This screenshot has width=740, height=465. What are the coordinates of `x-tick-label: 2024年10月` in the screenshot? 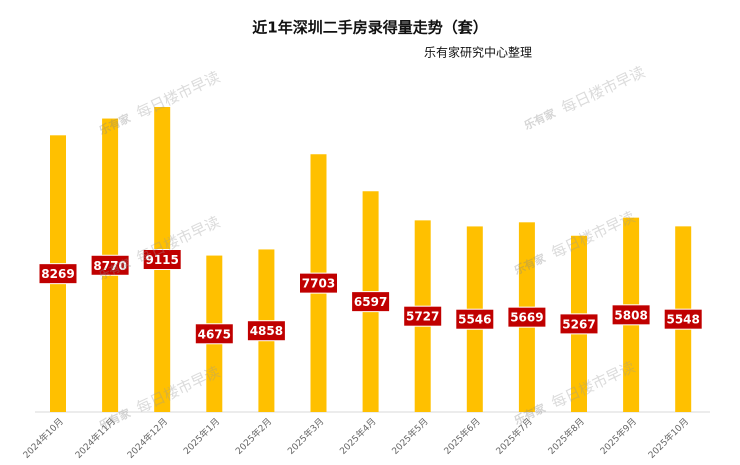 It's located at (43, 438).